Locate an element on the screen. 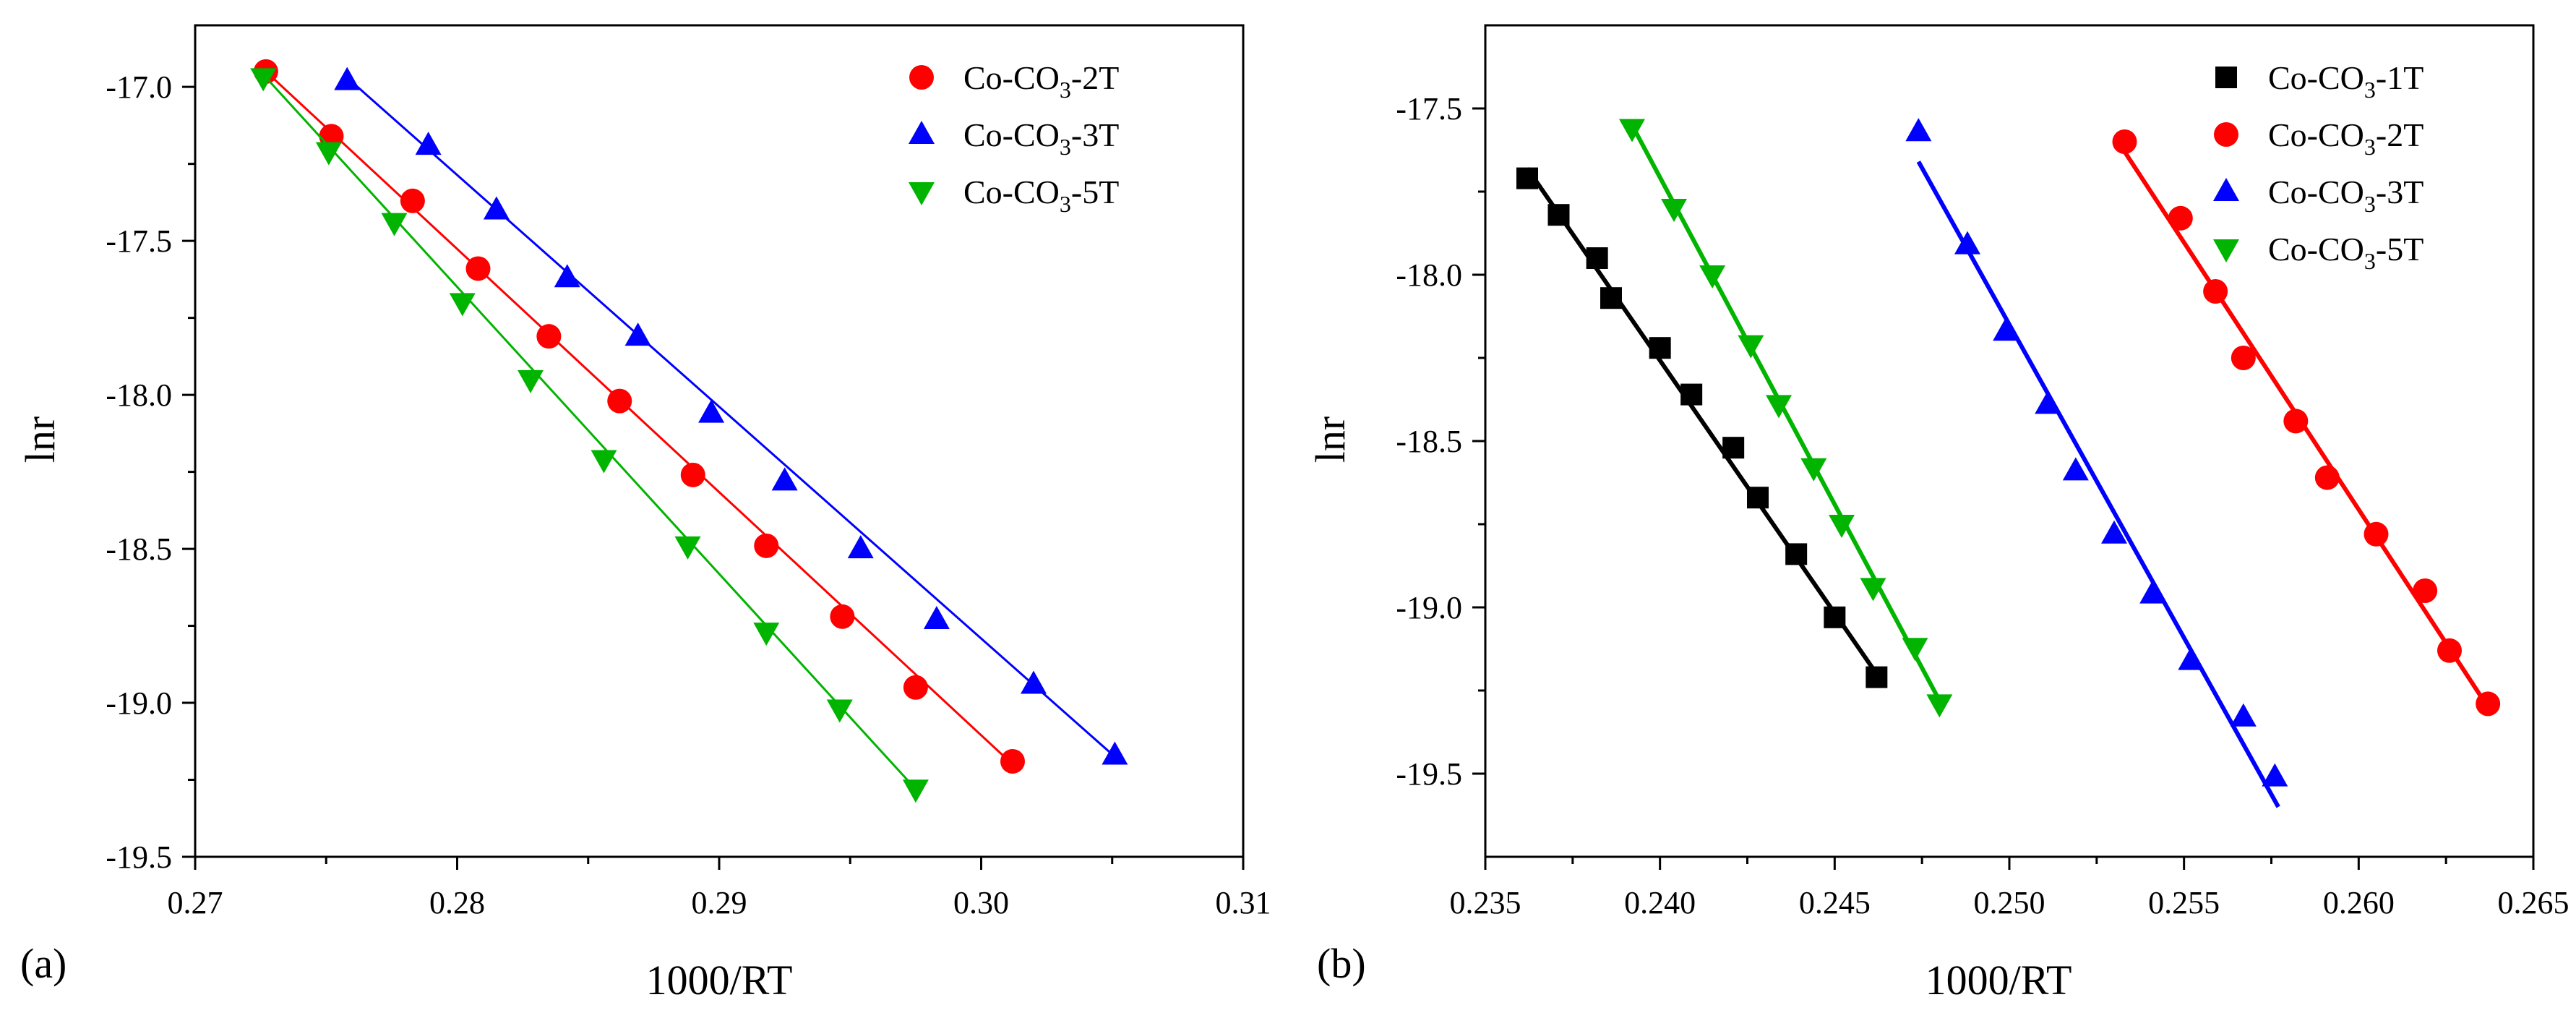 Image resolution: width=2576 pixels, height=1026 pixels. panel-b-ytick-label: -19.5 is located at coordinates (1429, 774).